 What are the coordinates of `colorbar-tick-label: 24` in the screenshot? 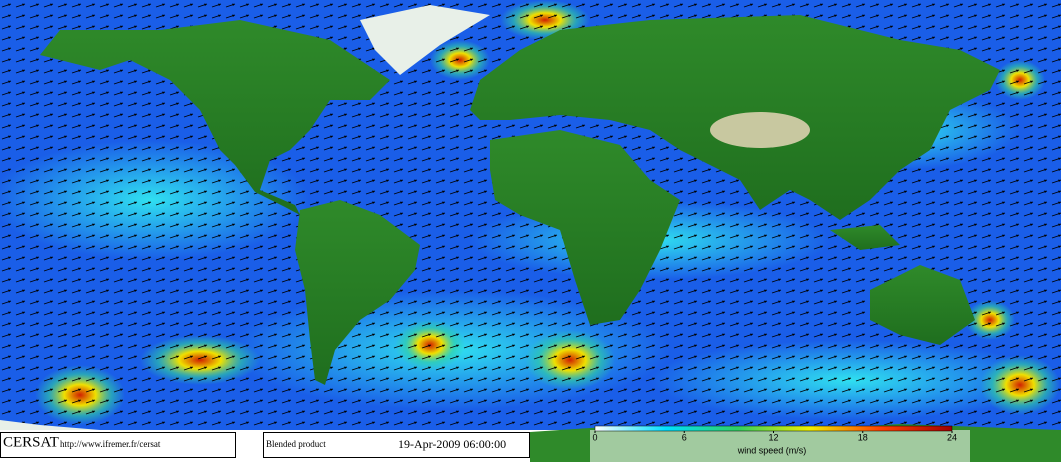 It's located at (952, 437).